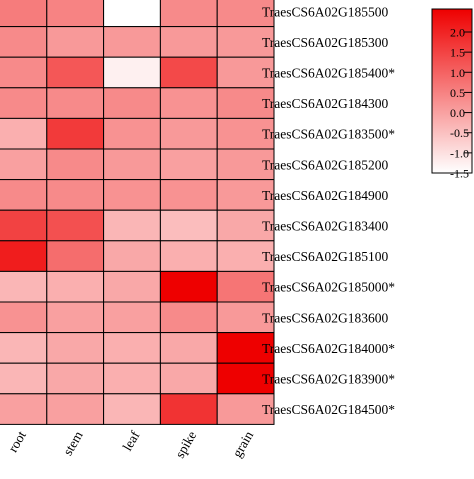 Image resolution: width=474 pixels, height=479 pixels. What do you see at coordinates (325, 256) in the screenshot?
I see `row-label: TraesCS6A02G185100` at bounding box center [325, 256].